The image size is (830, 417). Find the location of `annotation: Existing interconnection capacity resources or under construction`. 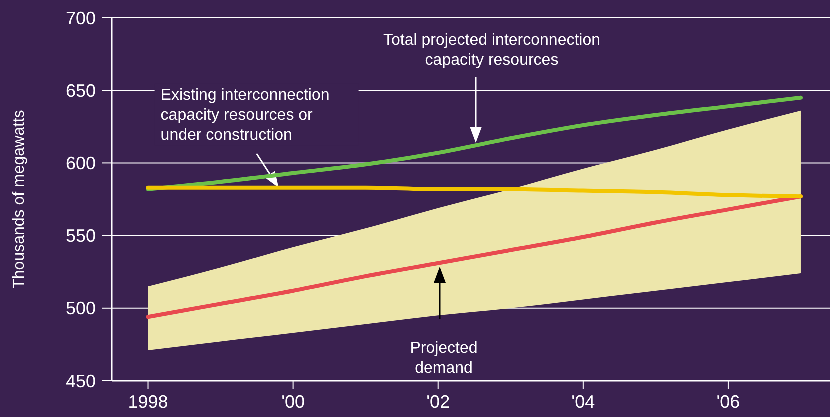

annotation: Existing interconnection capacity resources or under construction is located at coordinates (245, 115).